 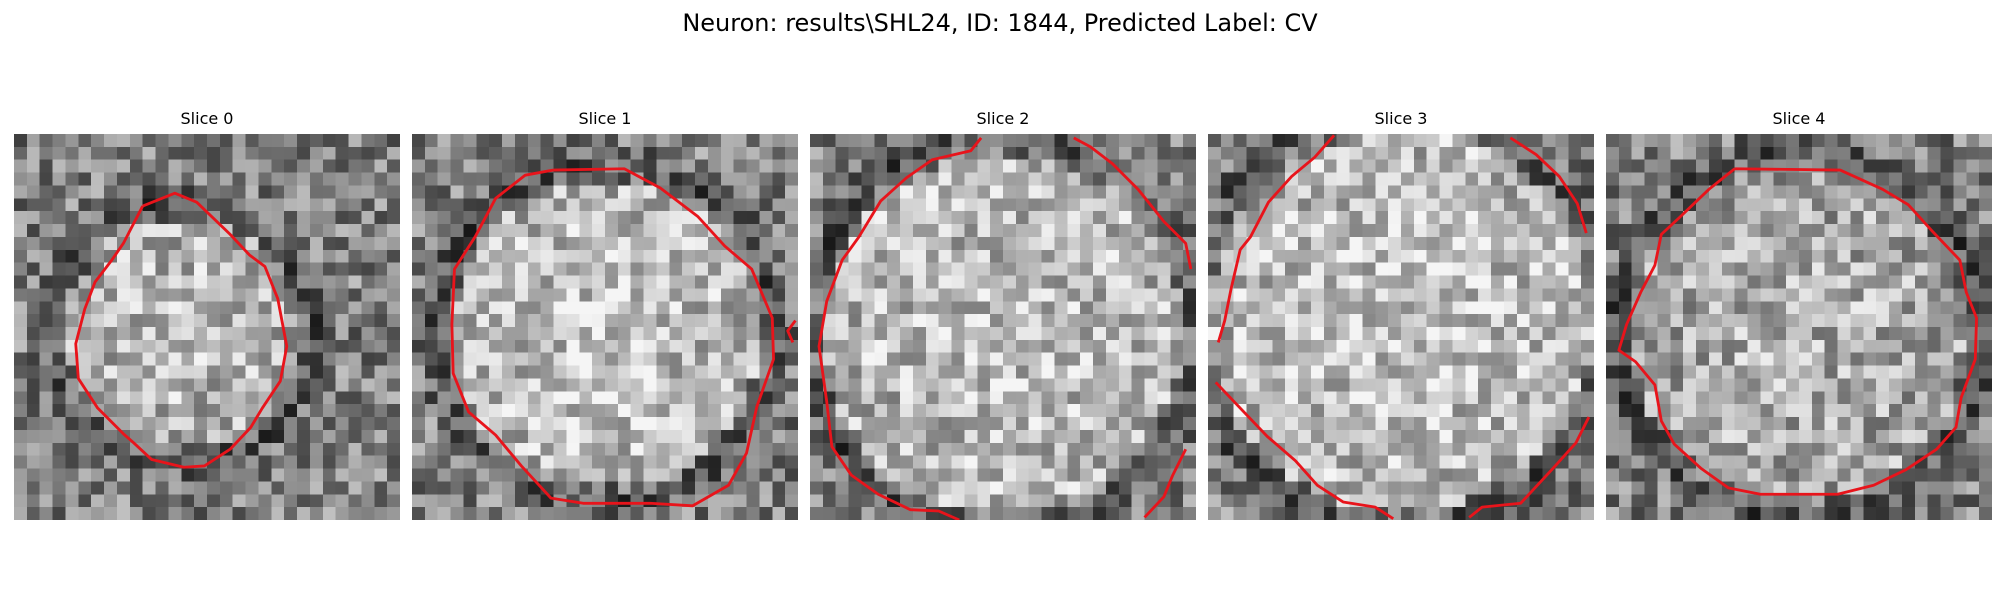 I want to click on slice-title: Slice 2, so click(x=1003, y=118).